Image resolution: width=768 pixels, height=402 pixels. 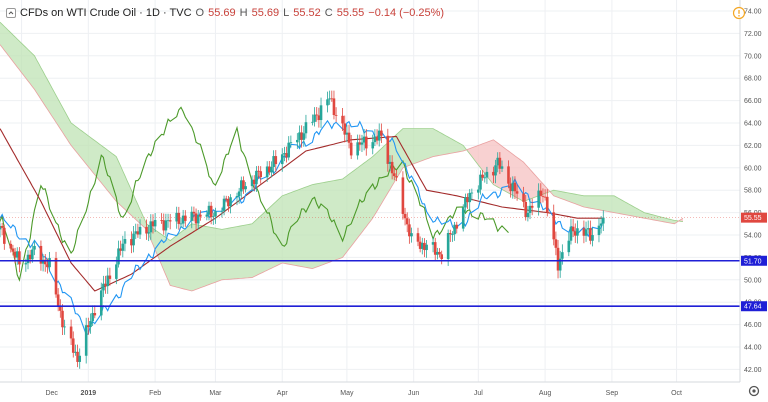 What do you see at coordinates (384, 391) in the screenshot?
I see `time-axis: Dec 2019 Feb Mar Apr May Jun Jul Aug Sep Oct` at bounding box center [384, 391].